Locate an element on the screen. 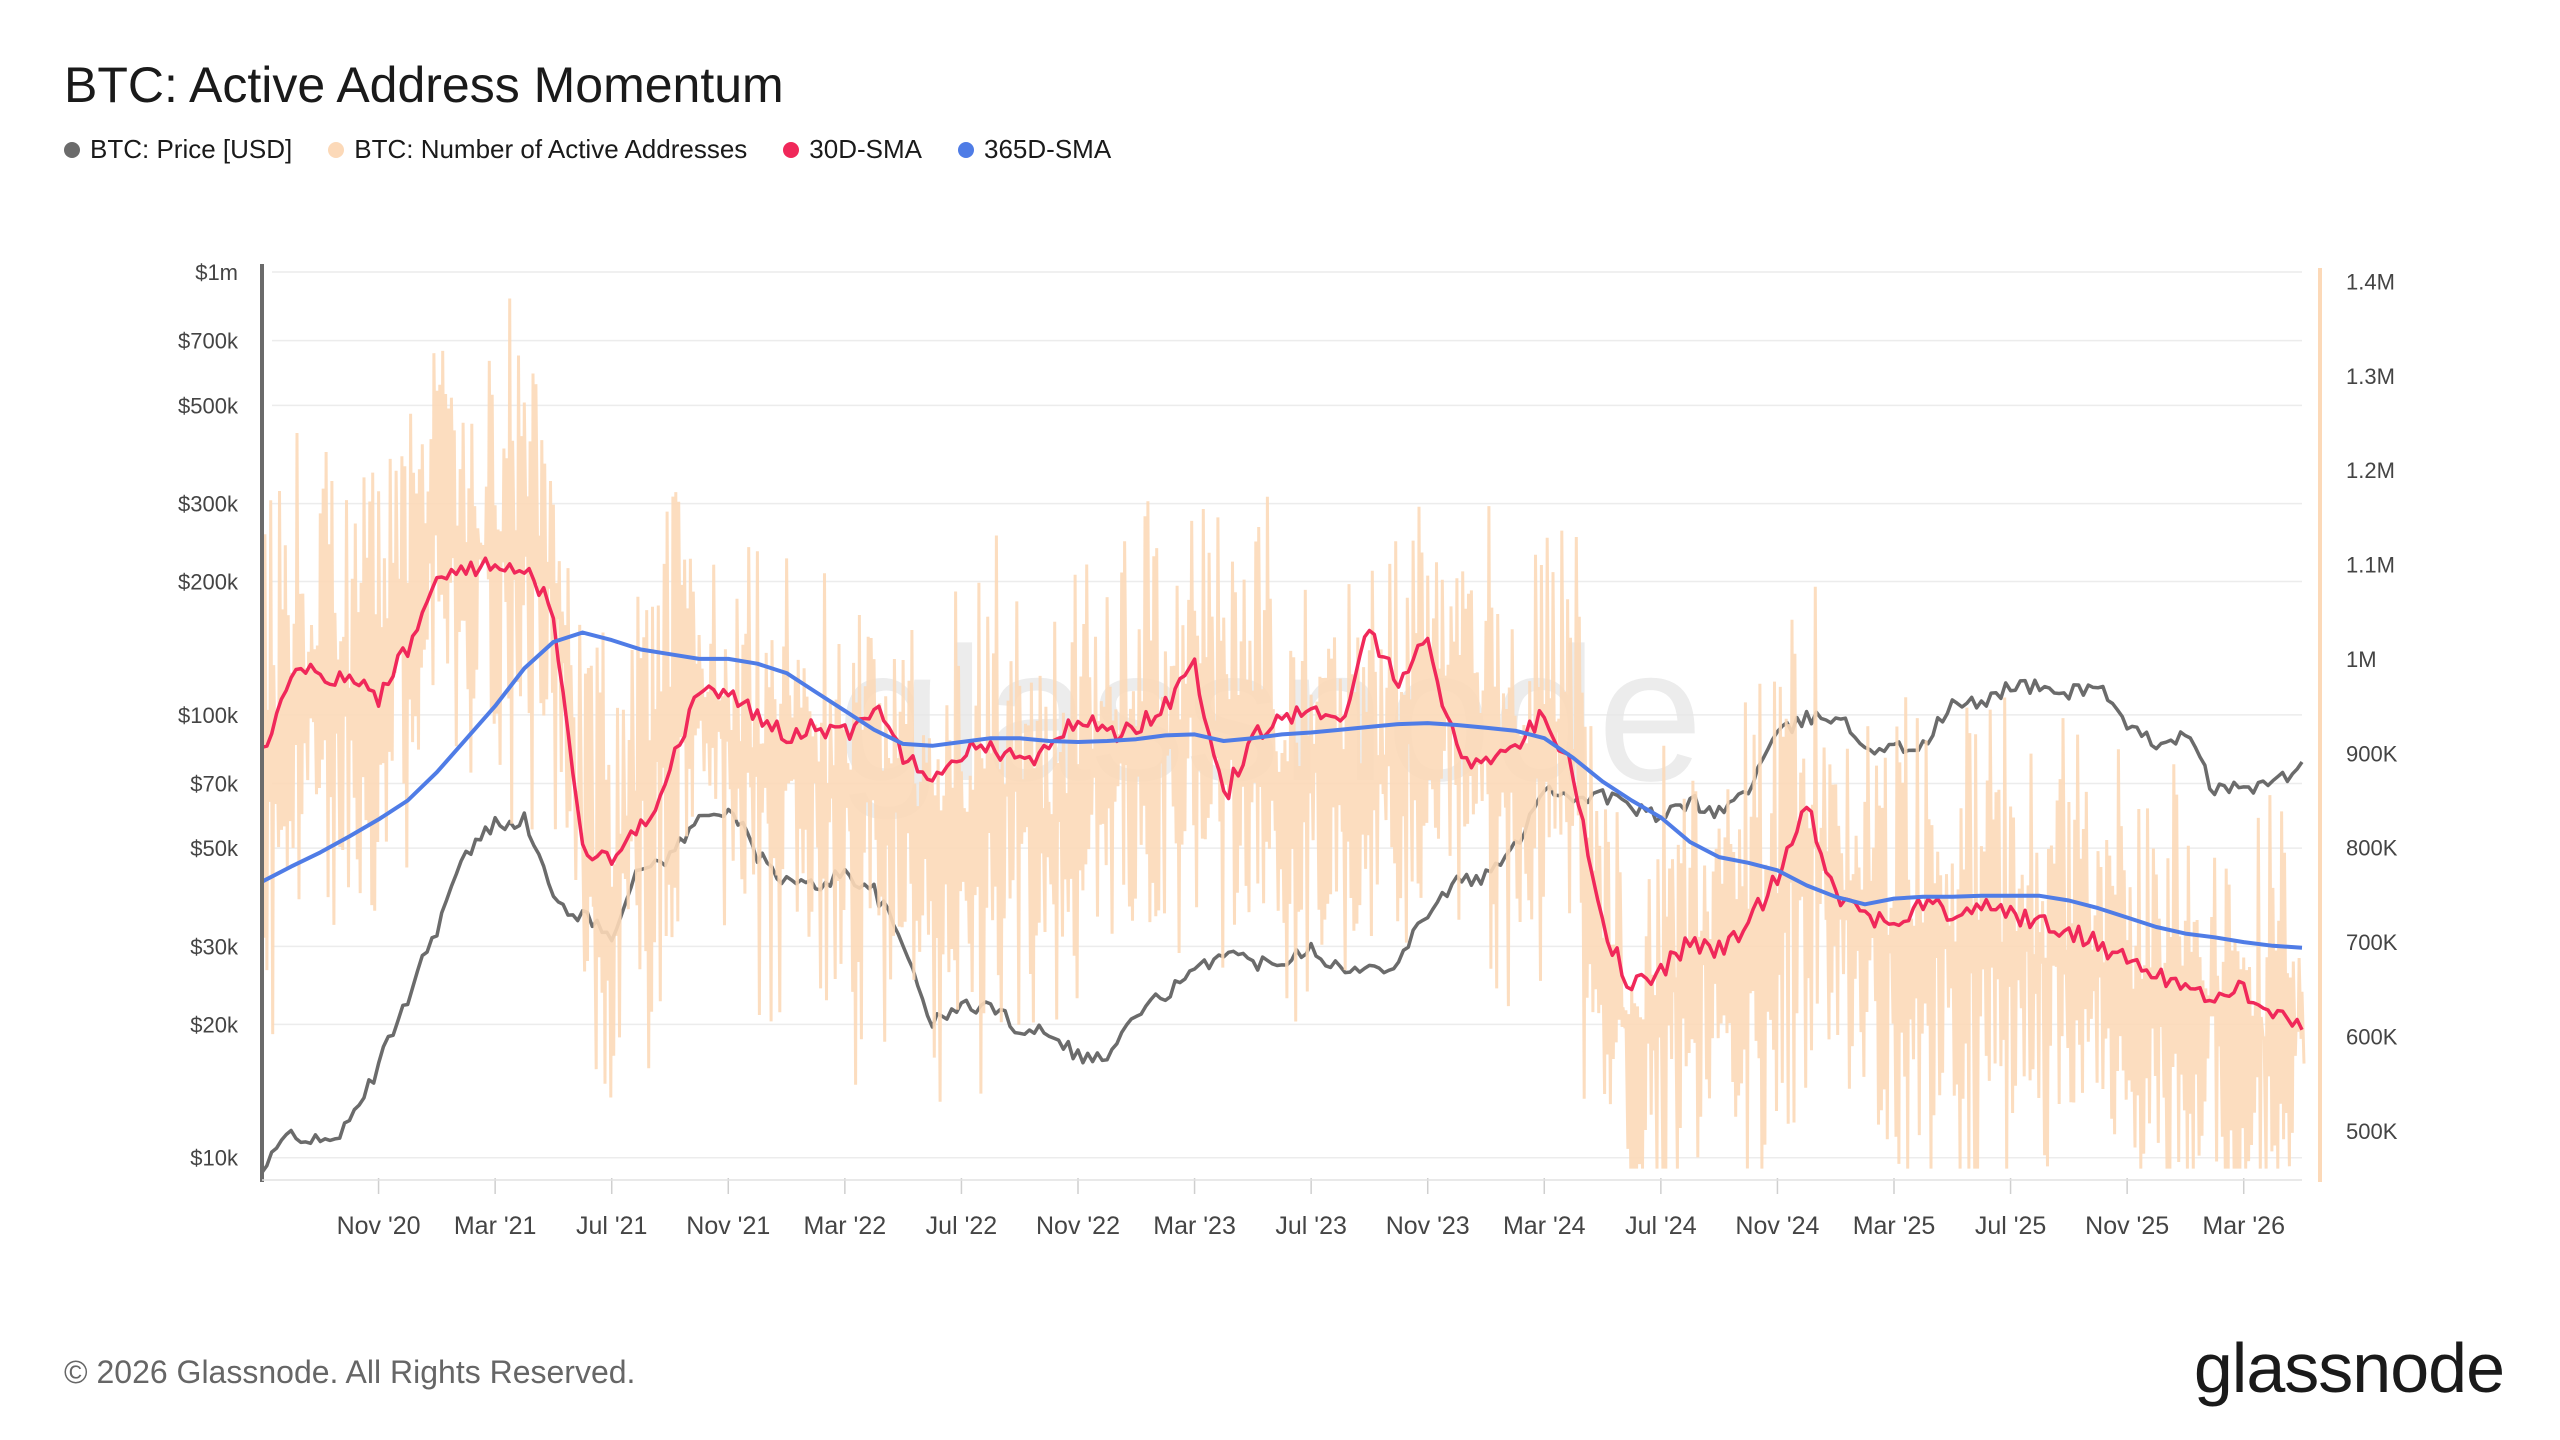  y-left-tick-label: $30k is located at coordinates (214, 946).